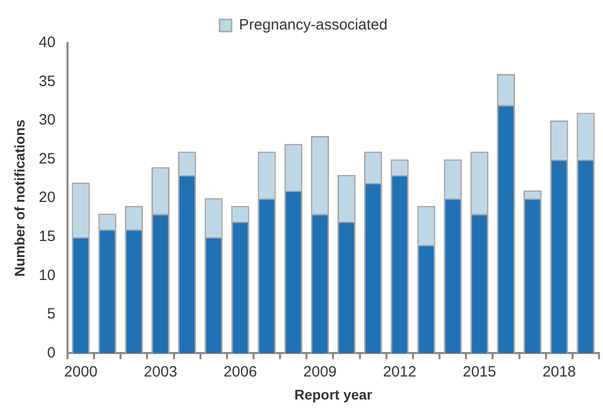 The height and width of the screenshot is (414, 603). Describe the element at coordinates (479, 371) in the screenshot. I see `x-tick-label: 2015` at that location.